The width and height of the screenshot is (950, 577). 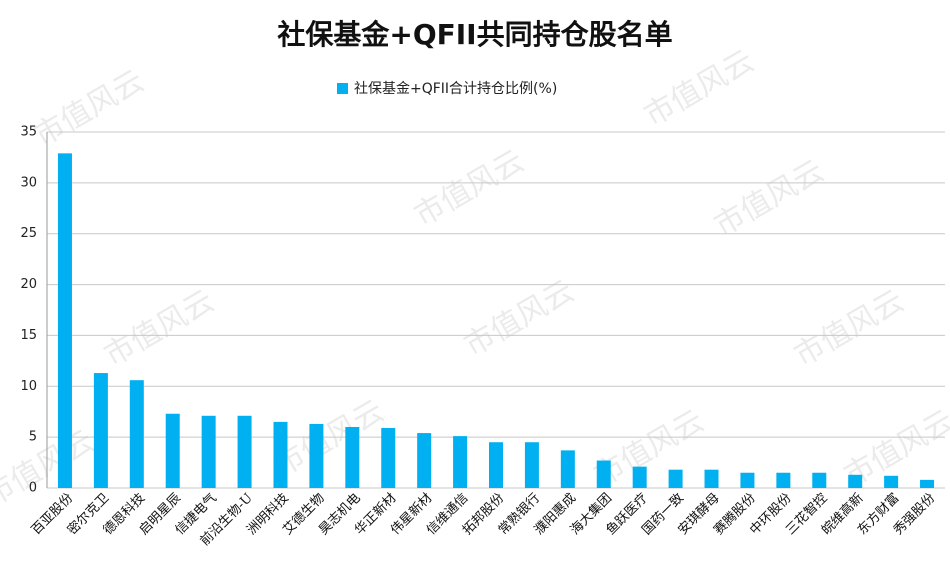 What do you see at coordinates (474, 34) in the screenshot?
I see `chart-title: 社保基金+QFII共同持仓股名单` at bounding box center [474, 34].